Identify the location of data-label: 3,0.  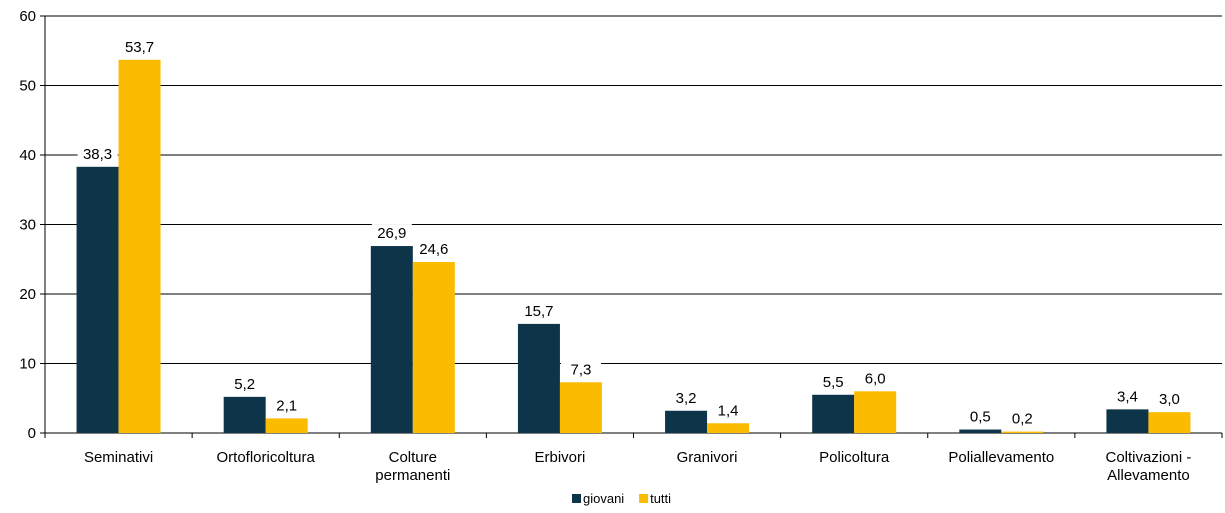
(1169, 399).